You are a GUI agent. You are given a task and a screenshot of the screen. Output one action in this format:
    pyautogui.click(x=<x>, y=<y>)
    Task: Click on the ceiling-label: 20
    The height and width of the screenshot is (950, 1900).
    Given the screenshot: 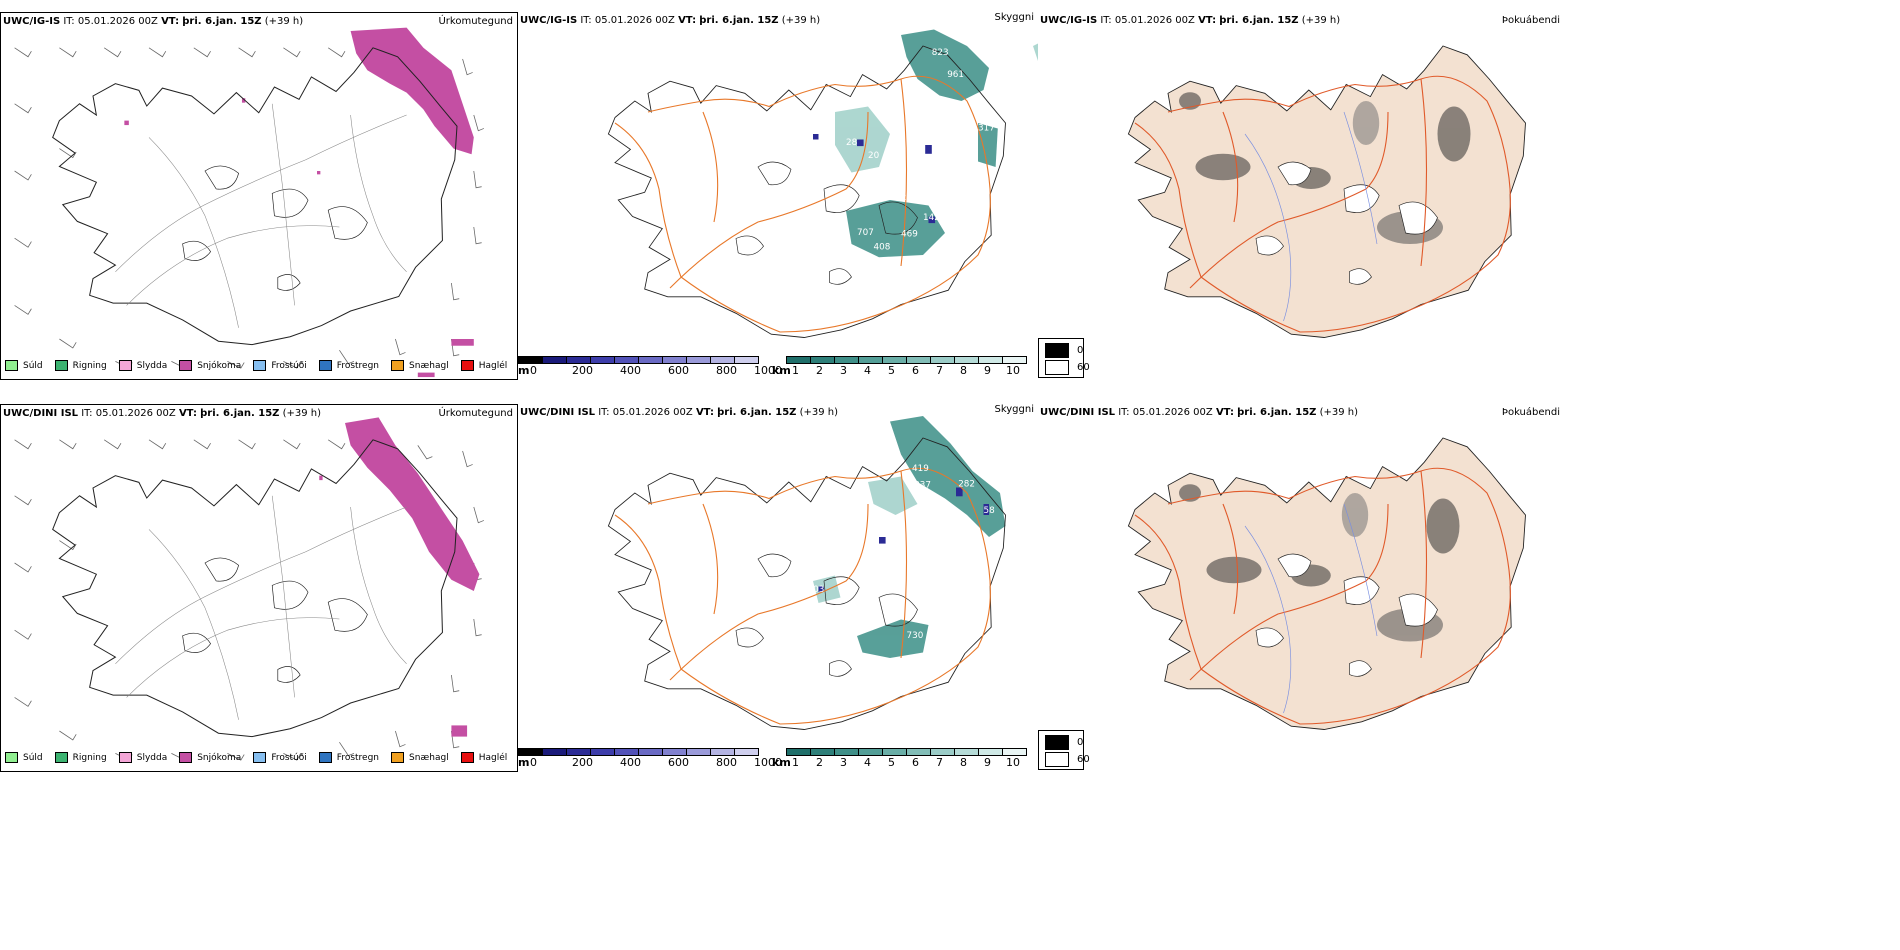 What is the action you would take?
    pyautogui.click(x=874, y=156)
    